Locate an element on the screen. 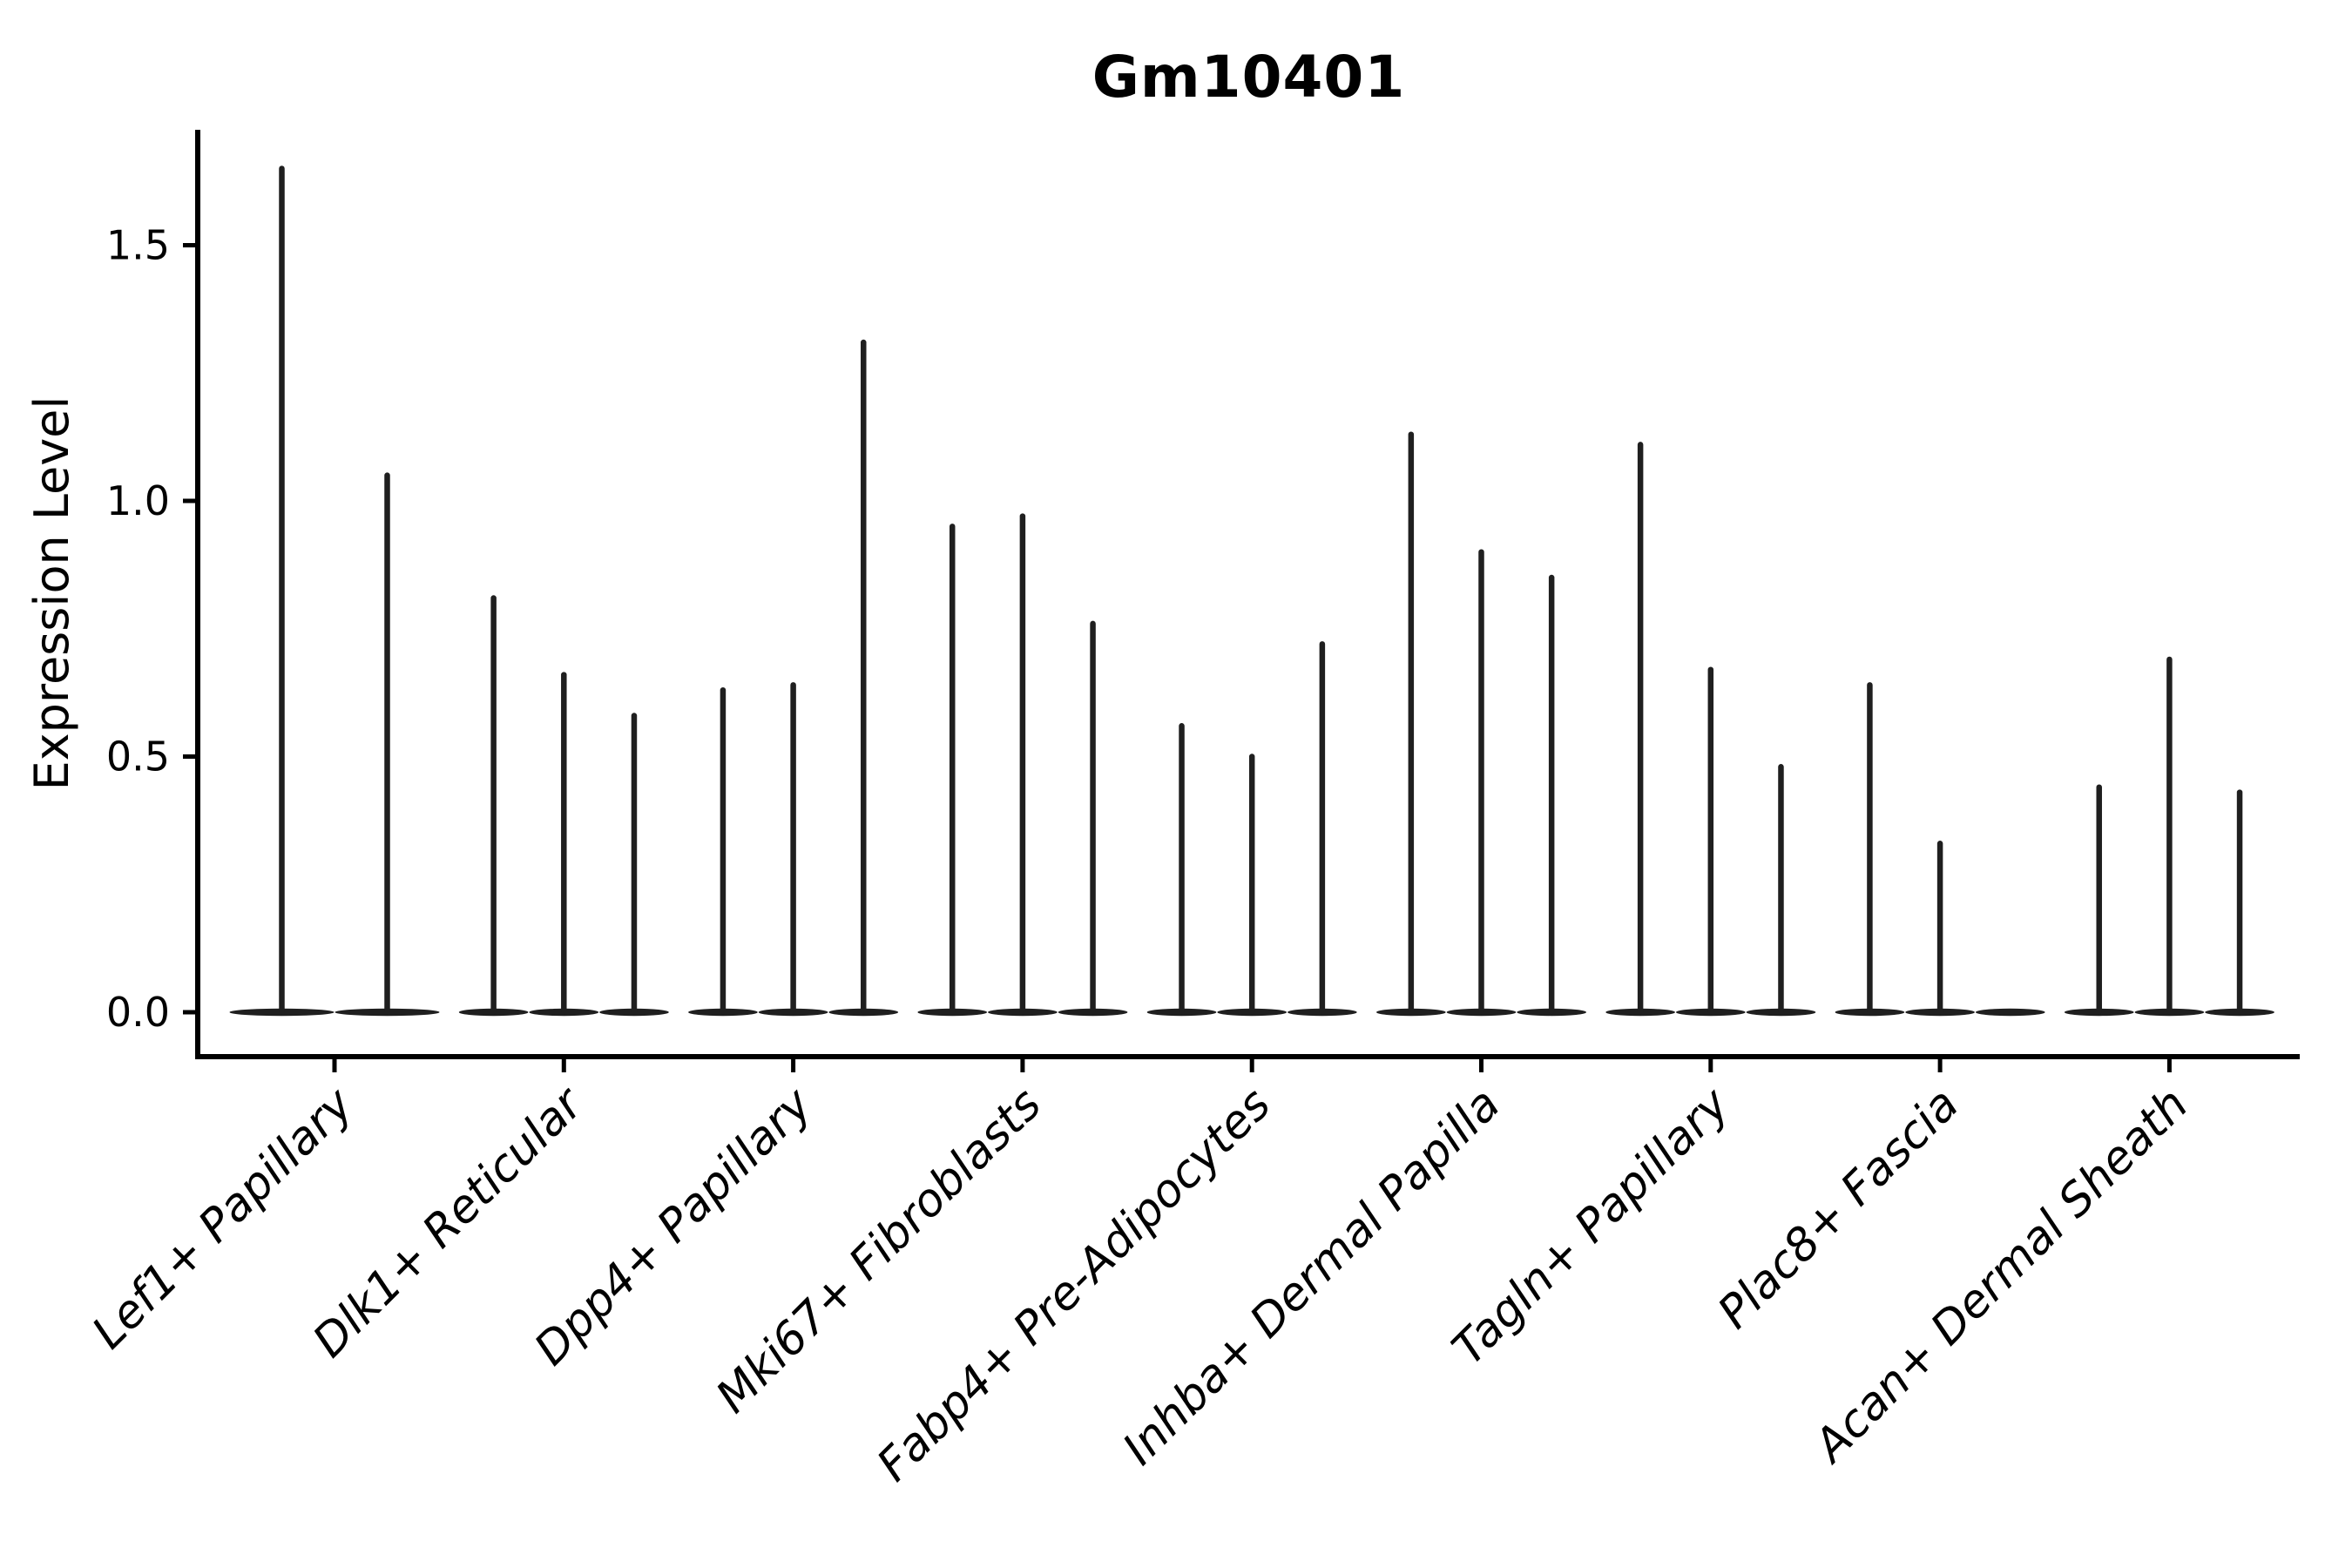 The width and height of the screenshot is (2352, 1568). y-tick-label: 1.0 is located at coordinates (138, 500).